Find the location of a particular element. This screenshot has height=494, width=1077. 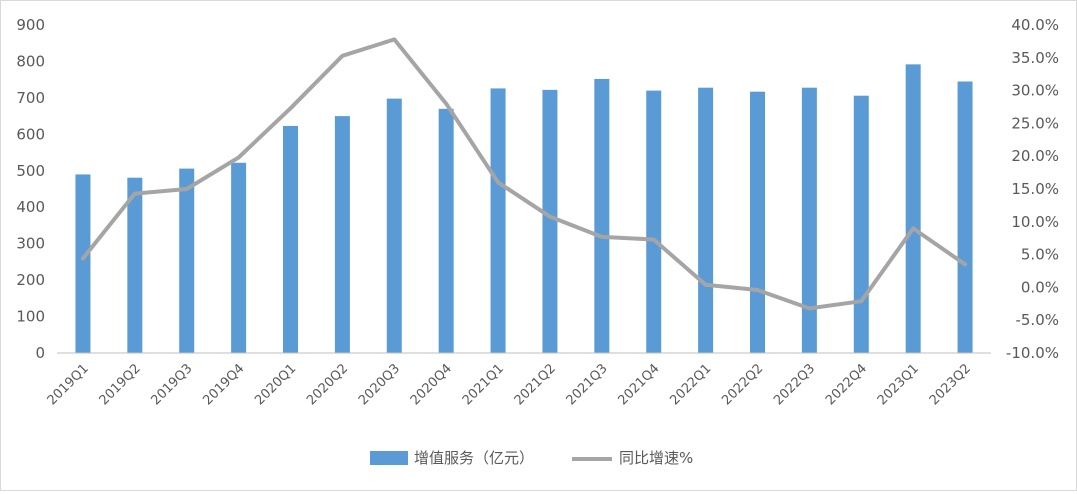

left-tick-label: 700 is located at coordinates (30, 98).